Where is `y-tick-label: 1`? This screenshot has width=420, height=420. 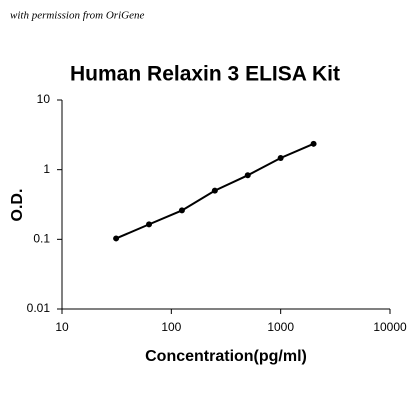 y-tick-label: 1 is located at coordinates (46, 169).